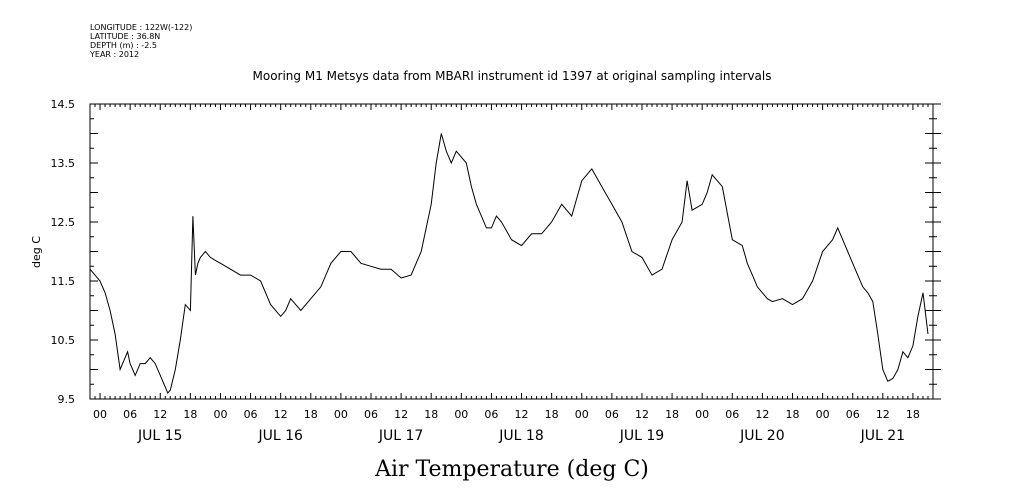 The image size is (1009, 504). I want to click on x-axis-title: Air Temperature (deg C), so click(511, 469).